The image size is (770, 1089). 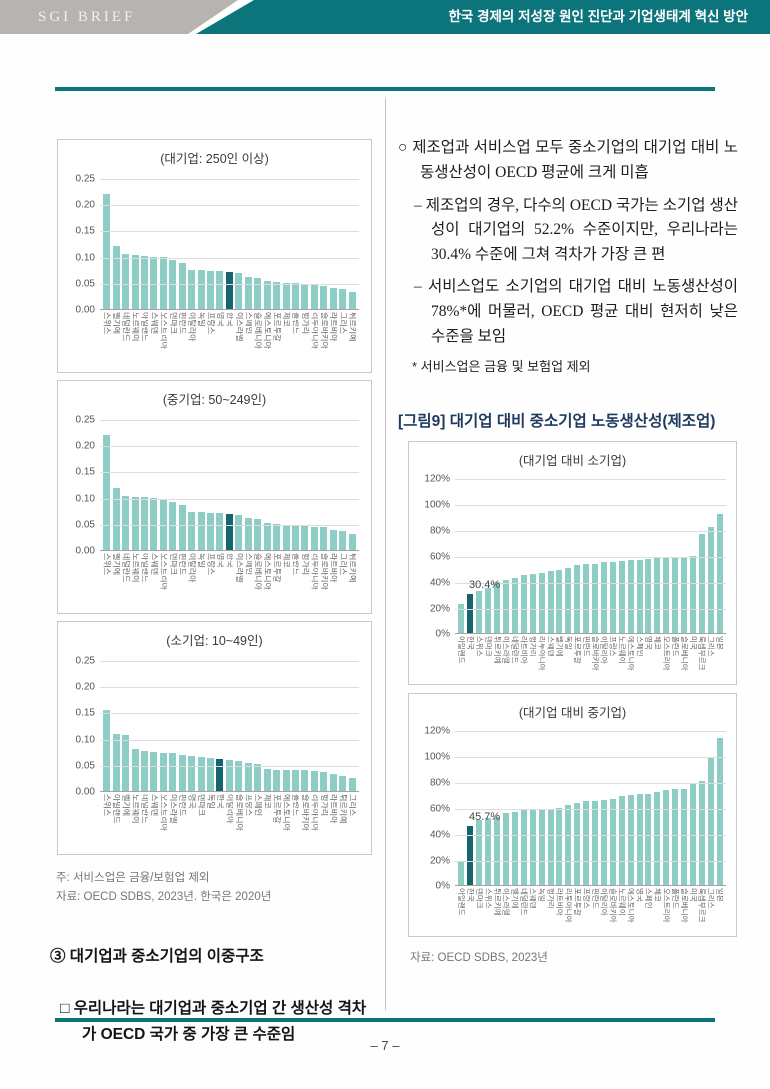 I want to click on x-category: 덴마크, so click(x=488, y=660).